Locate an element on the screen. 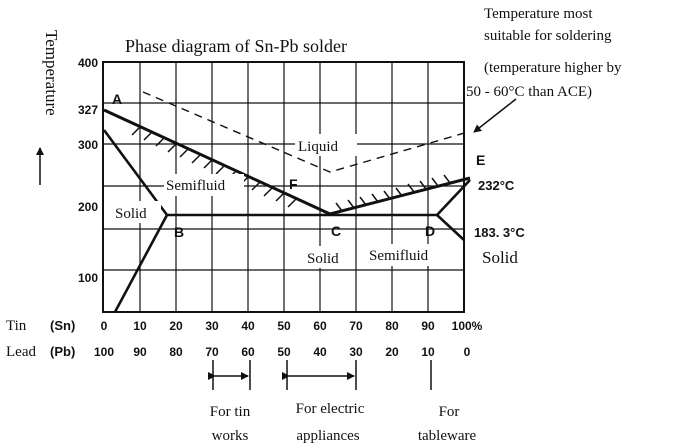  annotation-line-3: (temperature higher by is located at coordinates (553, 68).